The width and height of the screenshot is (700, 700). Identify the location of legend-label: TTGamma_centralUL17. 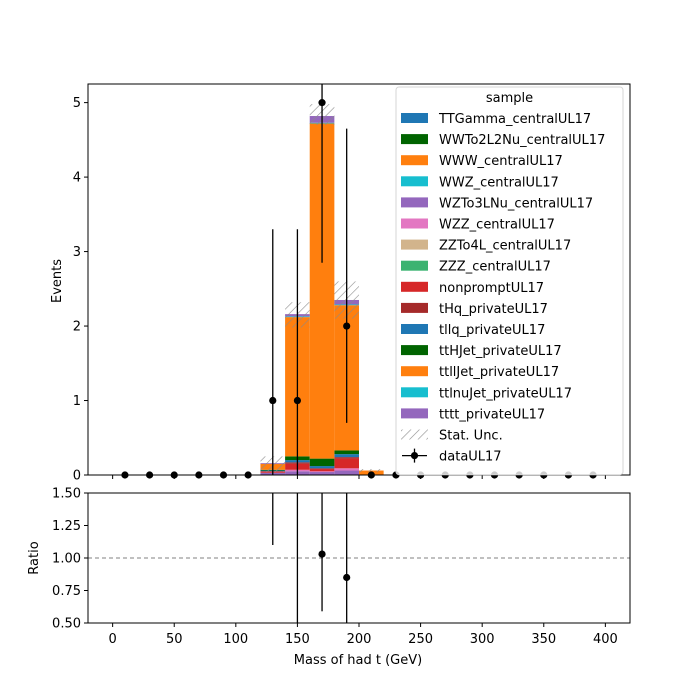
(514, 119).